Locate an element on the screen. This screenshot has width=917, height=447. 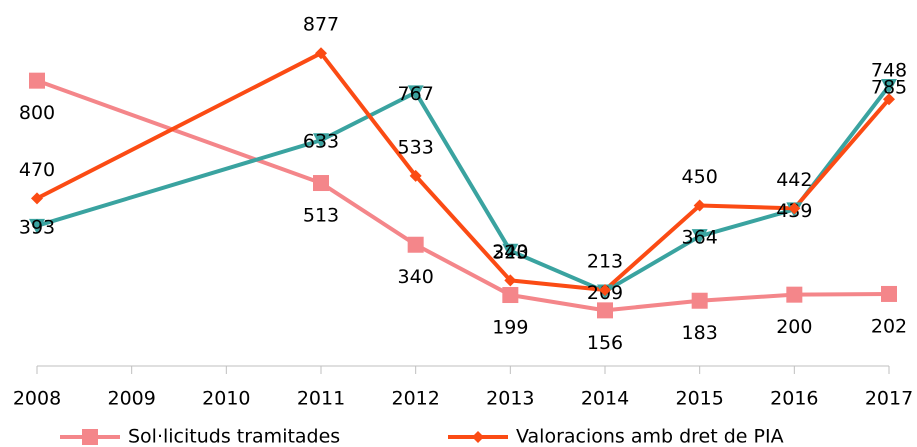
data-label: 393 is located at coordinates (37, 227).